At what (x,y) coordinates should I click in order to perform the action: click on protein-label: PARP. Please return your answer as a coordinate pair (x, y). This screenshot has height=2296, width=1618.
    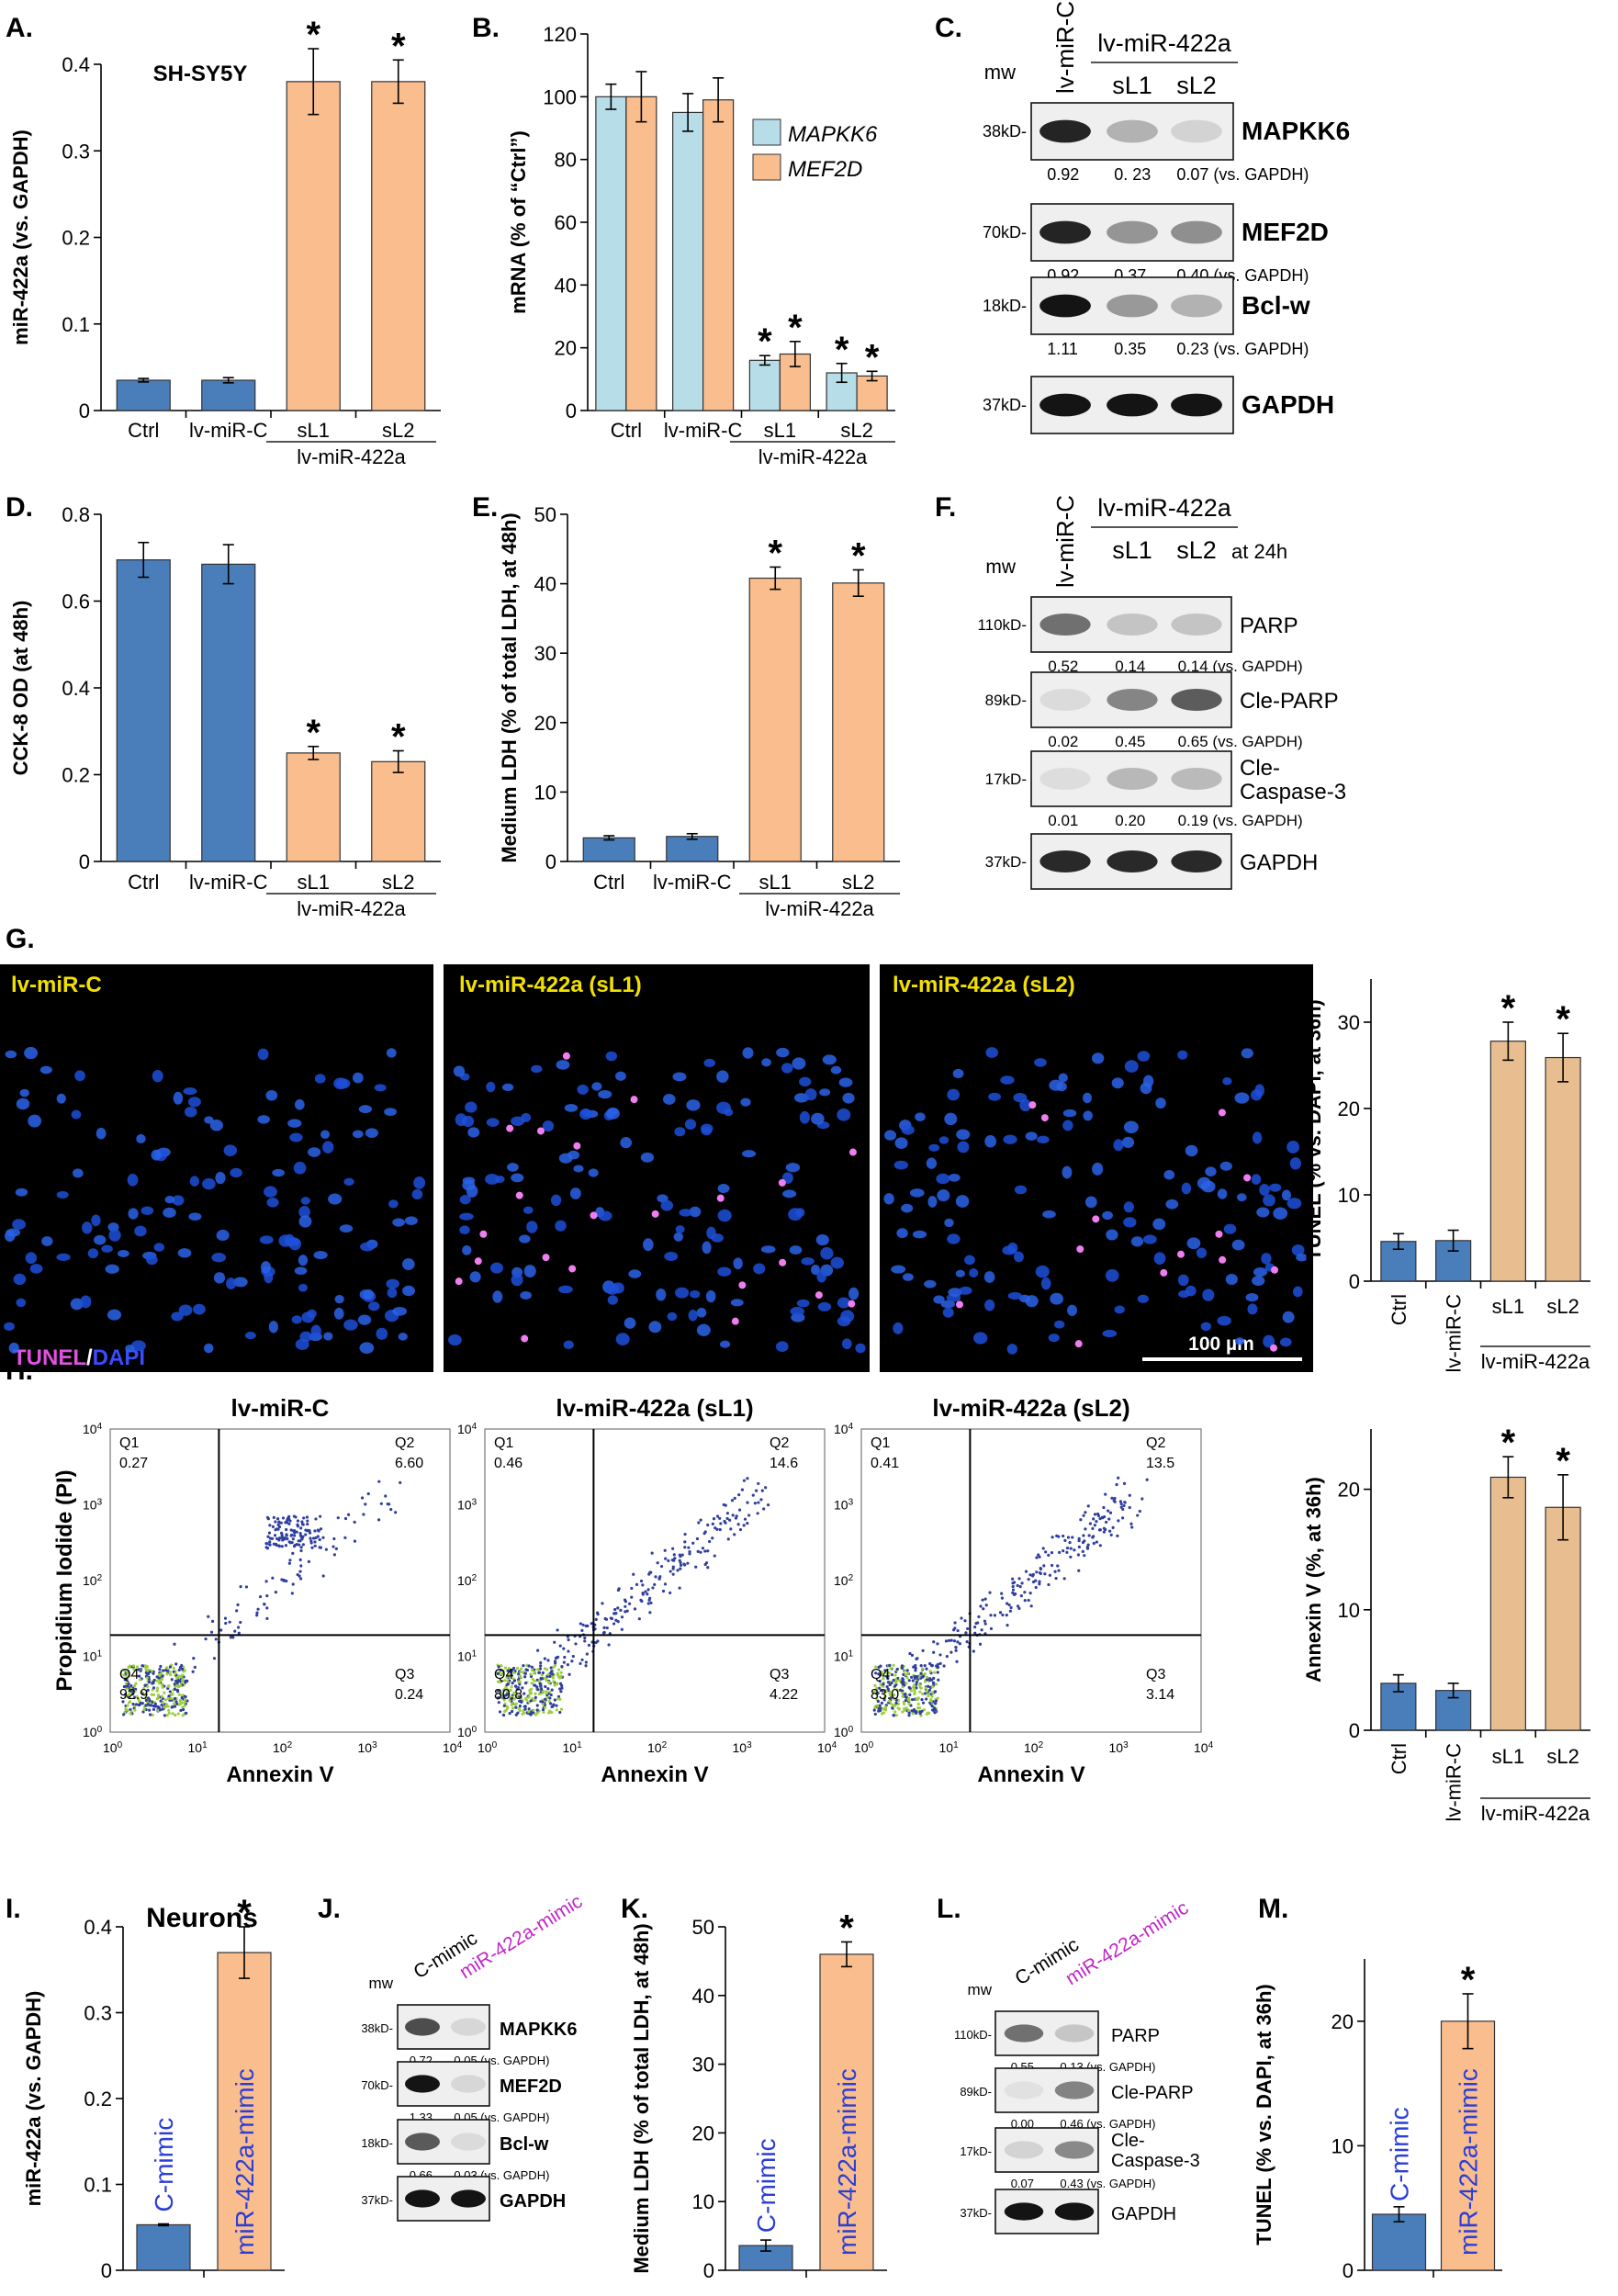
    Looking at the image, I should click on (1269, 625).